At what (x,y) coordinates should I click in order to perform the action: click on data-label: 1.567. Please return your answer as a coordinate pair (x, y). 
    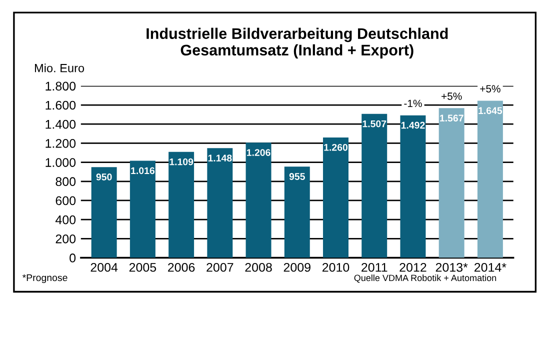
    Looking at the image, I should click on (452, 118).